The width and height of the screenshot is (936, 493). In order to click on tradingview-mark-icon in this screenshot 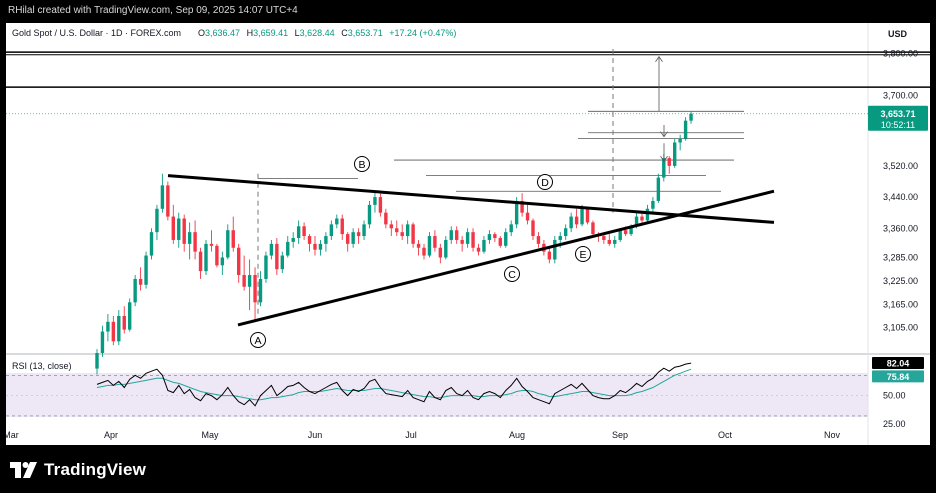, I will do `click(23, 470)`.